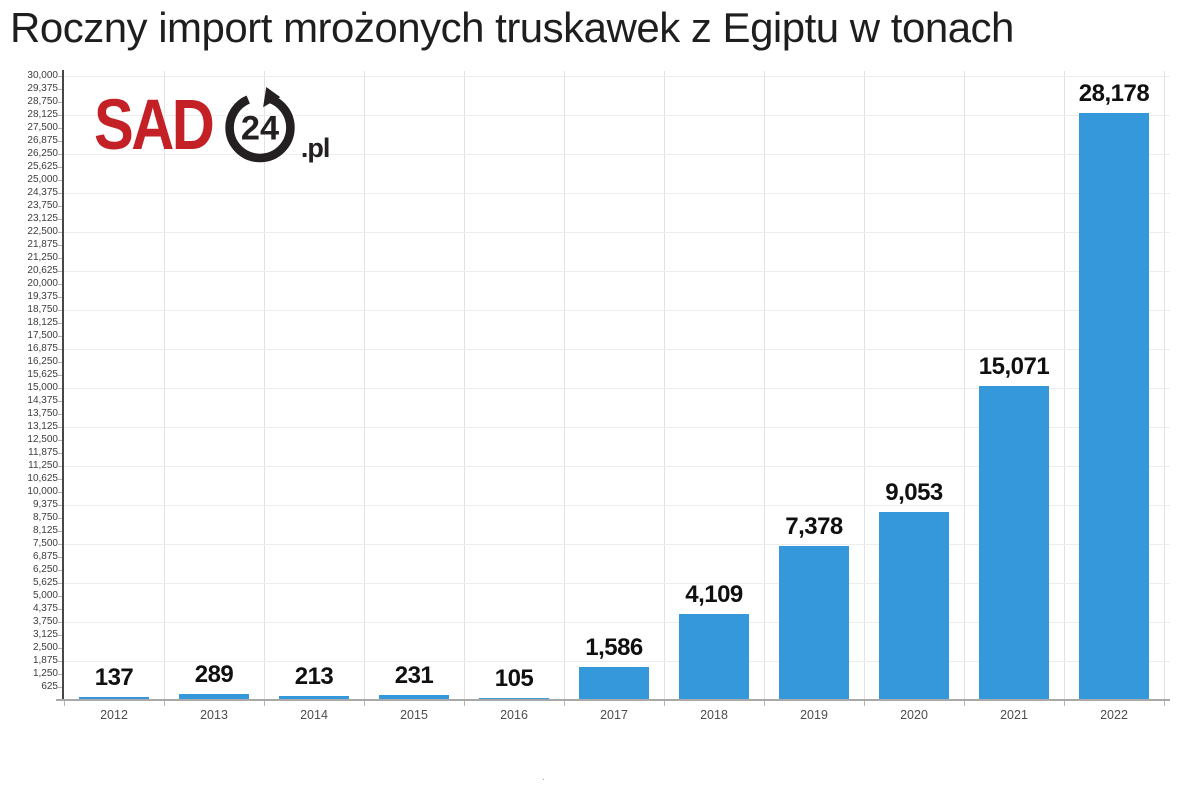 The height and width of the screenshot is (800, 1200). Describe the element at coordinates (1014, 715) in the screenshot. I see `x-tick-label: 2021` at that location.